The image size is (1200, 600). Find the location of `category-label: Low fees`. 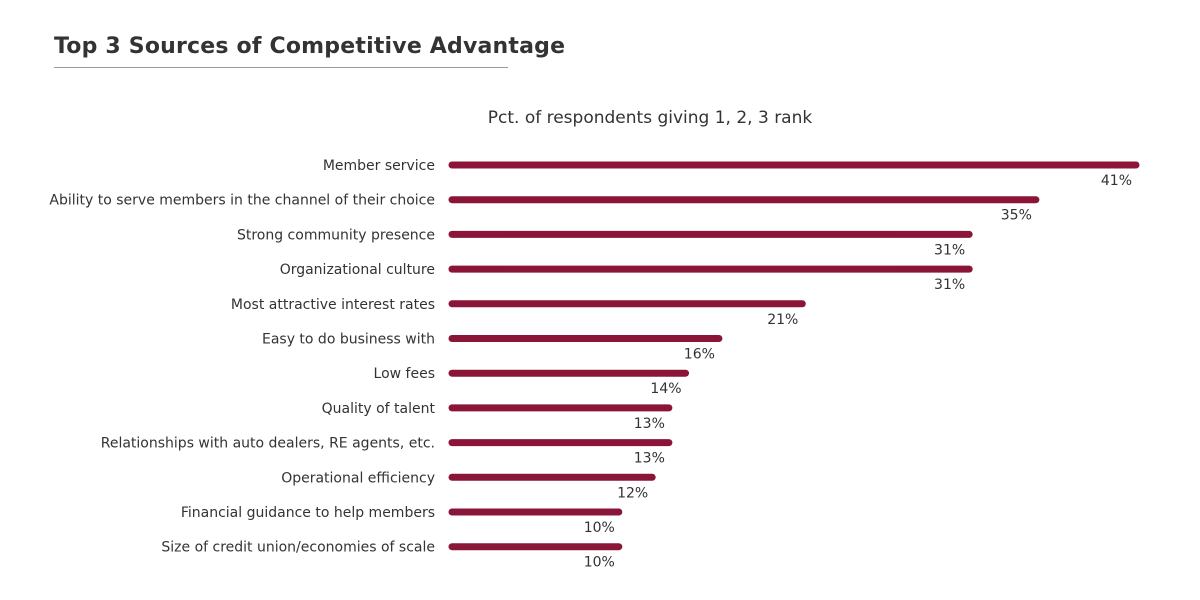

category-label: Low fees is located at coordinates (404, 374).